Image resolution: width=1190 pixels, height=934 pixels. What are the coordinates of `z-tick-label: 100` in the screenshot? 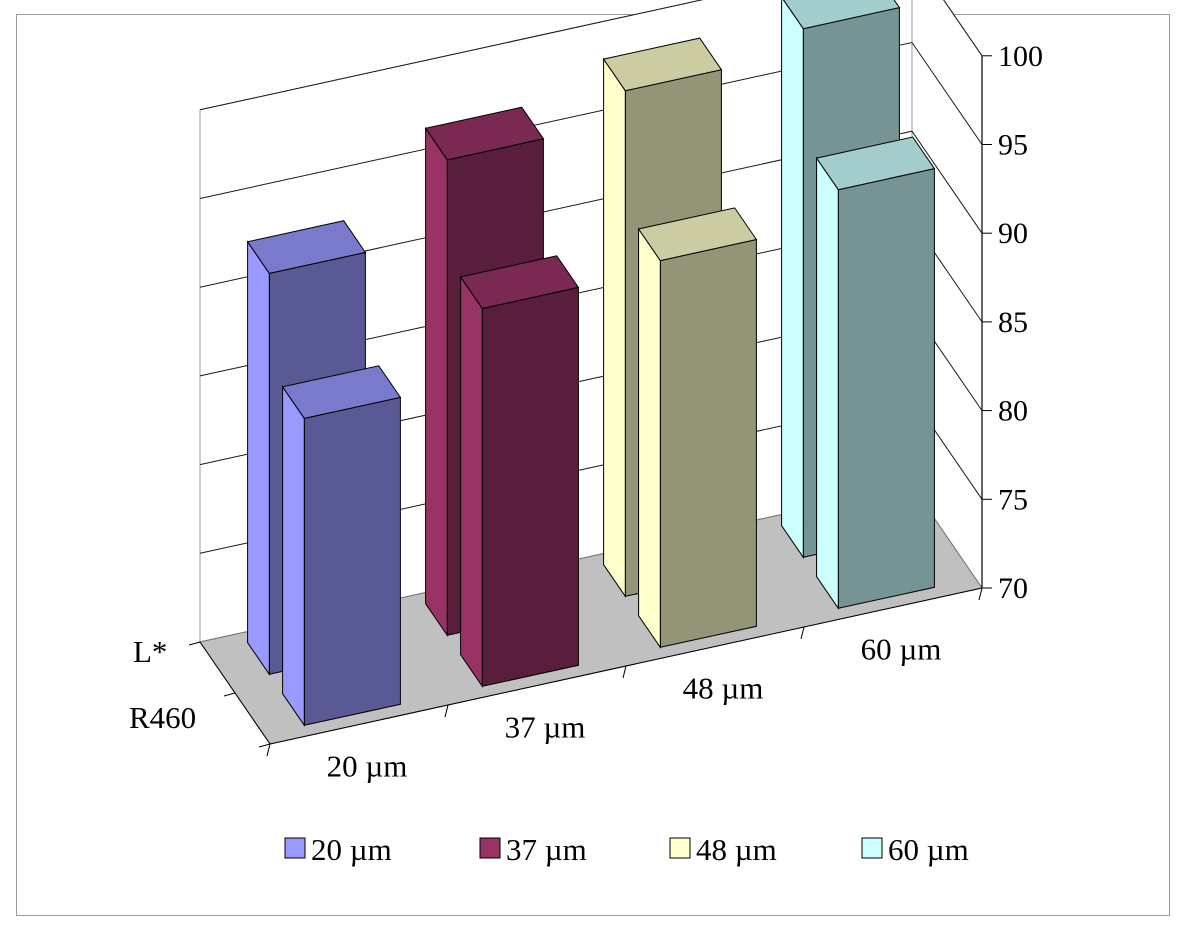 It's located at (1020, 56).